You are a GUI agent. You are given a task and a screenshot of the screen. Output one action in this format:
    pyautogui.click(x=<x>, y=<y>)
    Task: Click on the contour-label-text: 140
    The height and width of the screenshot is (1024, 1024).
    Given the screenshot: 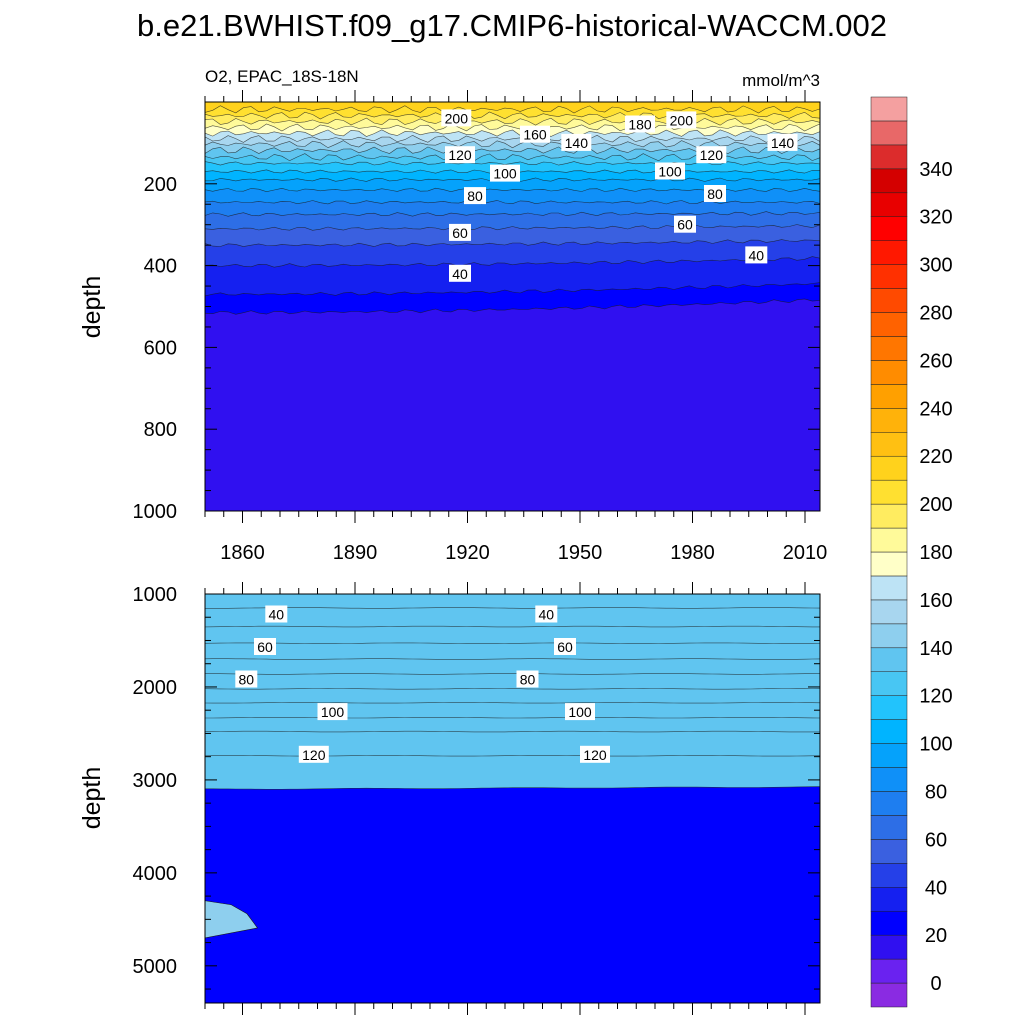 What is the action you would take?
    pyautogui.click(x=577, y=143)
    